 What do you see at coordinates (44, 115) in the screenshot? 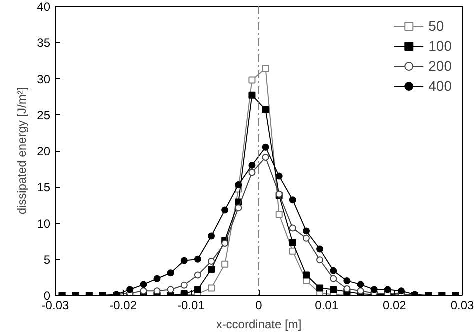
I see `y-tick-label: 25` at bounding box center [44, 115].